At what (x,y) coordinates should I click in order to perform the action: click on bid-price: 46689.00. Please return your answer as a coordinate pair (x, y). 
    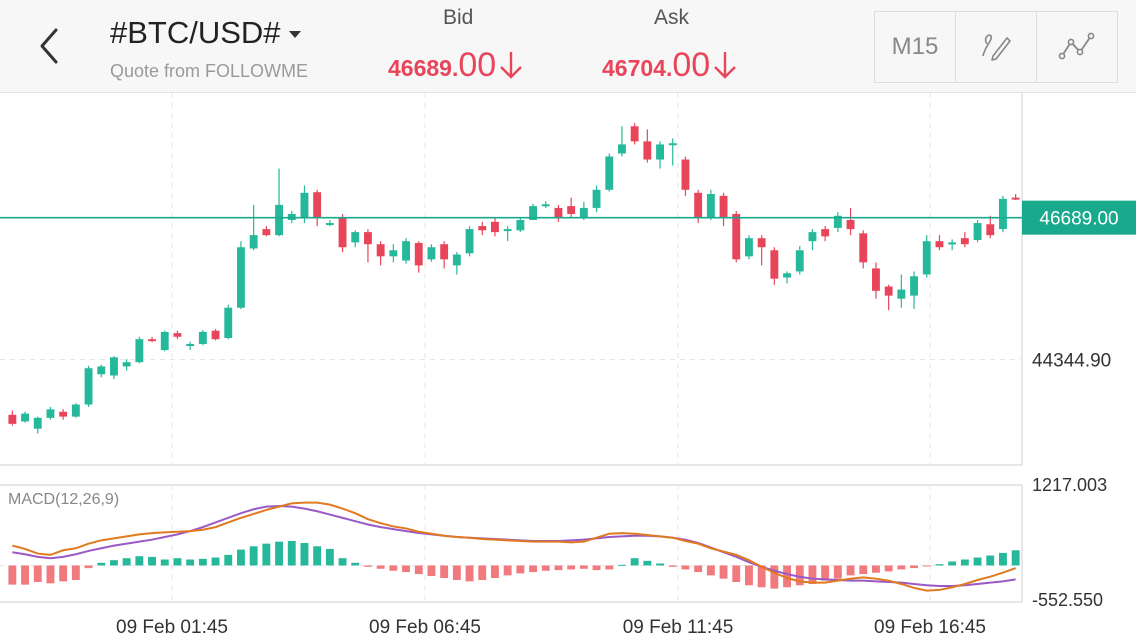
    Looking at the image, I should click on (456, 65).